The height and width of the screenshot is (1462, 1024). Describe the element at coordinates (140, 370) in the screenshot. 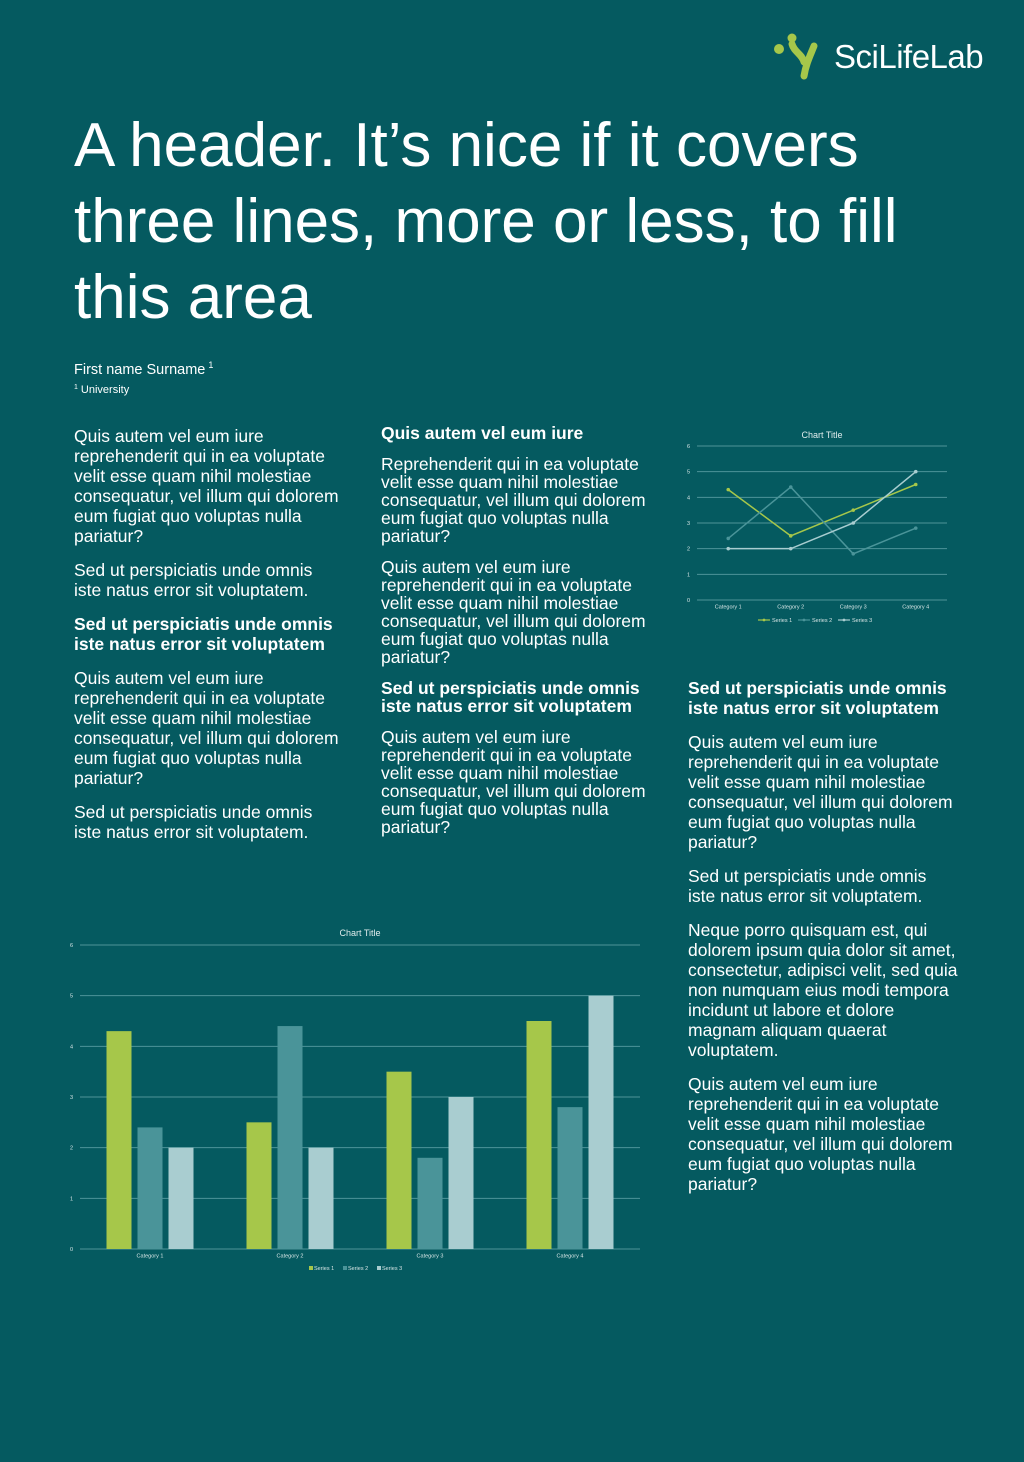

I see `author-name: First name Surname` at that location.